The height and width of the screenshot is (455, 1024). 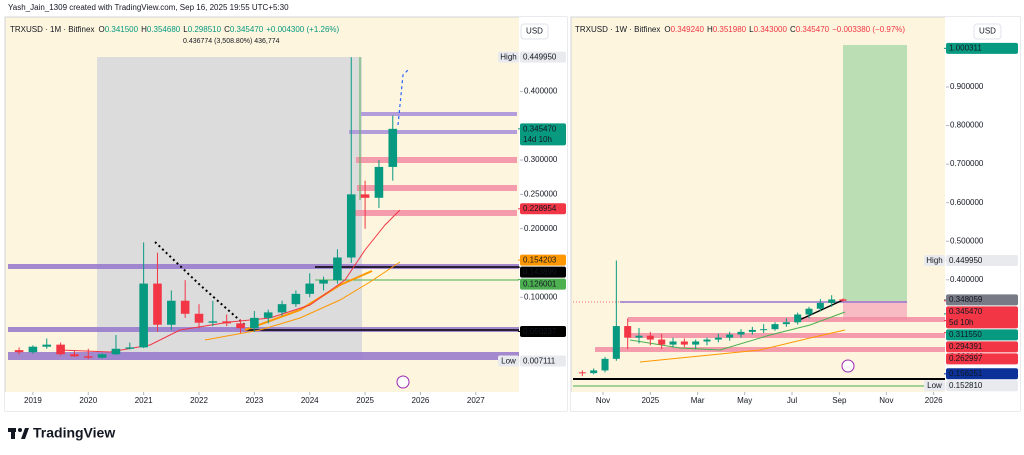 What do you see at coordinates (967, 163) in the screenshot?
I see `y-tick-label: 0.700000` at bounding box center [967, 163].